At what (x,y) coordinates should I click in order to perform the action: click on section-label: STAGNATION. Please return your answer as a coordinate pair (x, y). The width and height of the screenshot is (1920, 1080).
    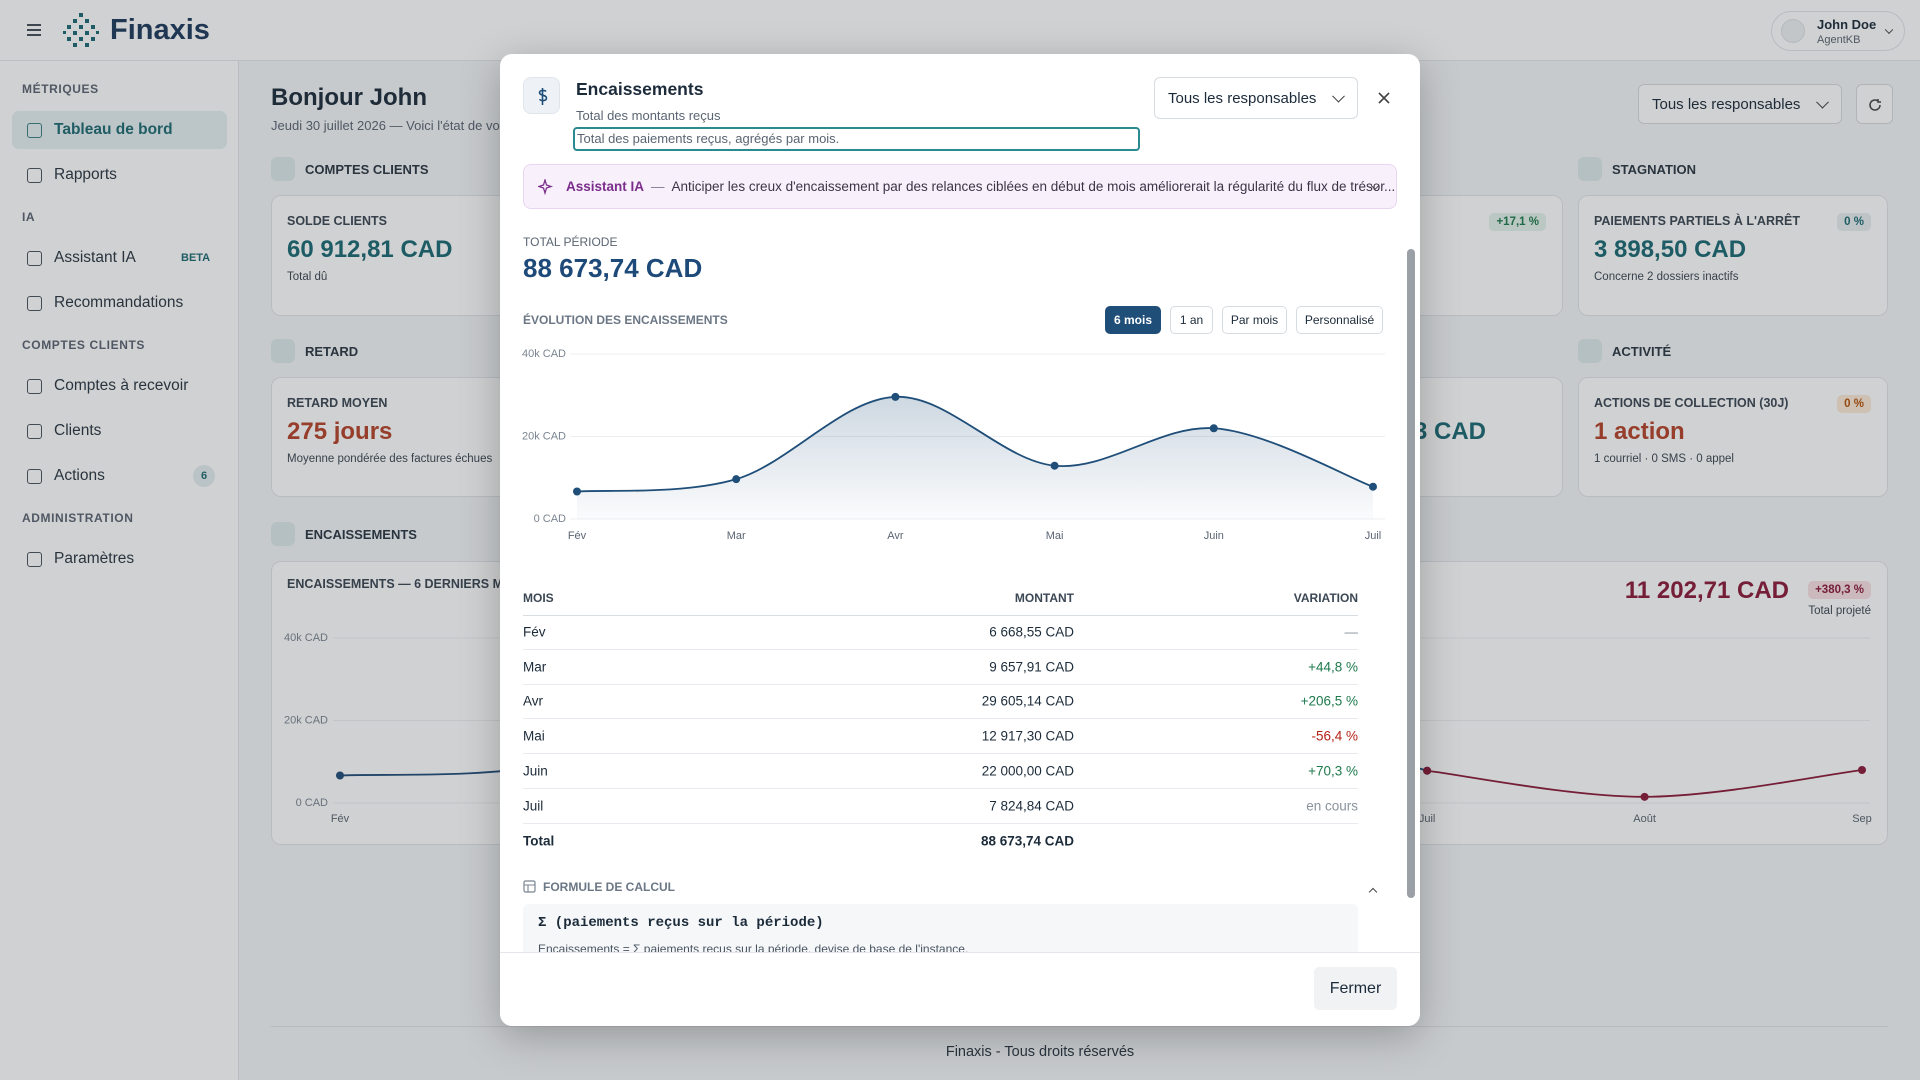
    Looking at the image, I should click on (1637, 169).